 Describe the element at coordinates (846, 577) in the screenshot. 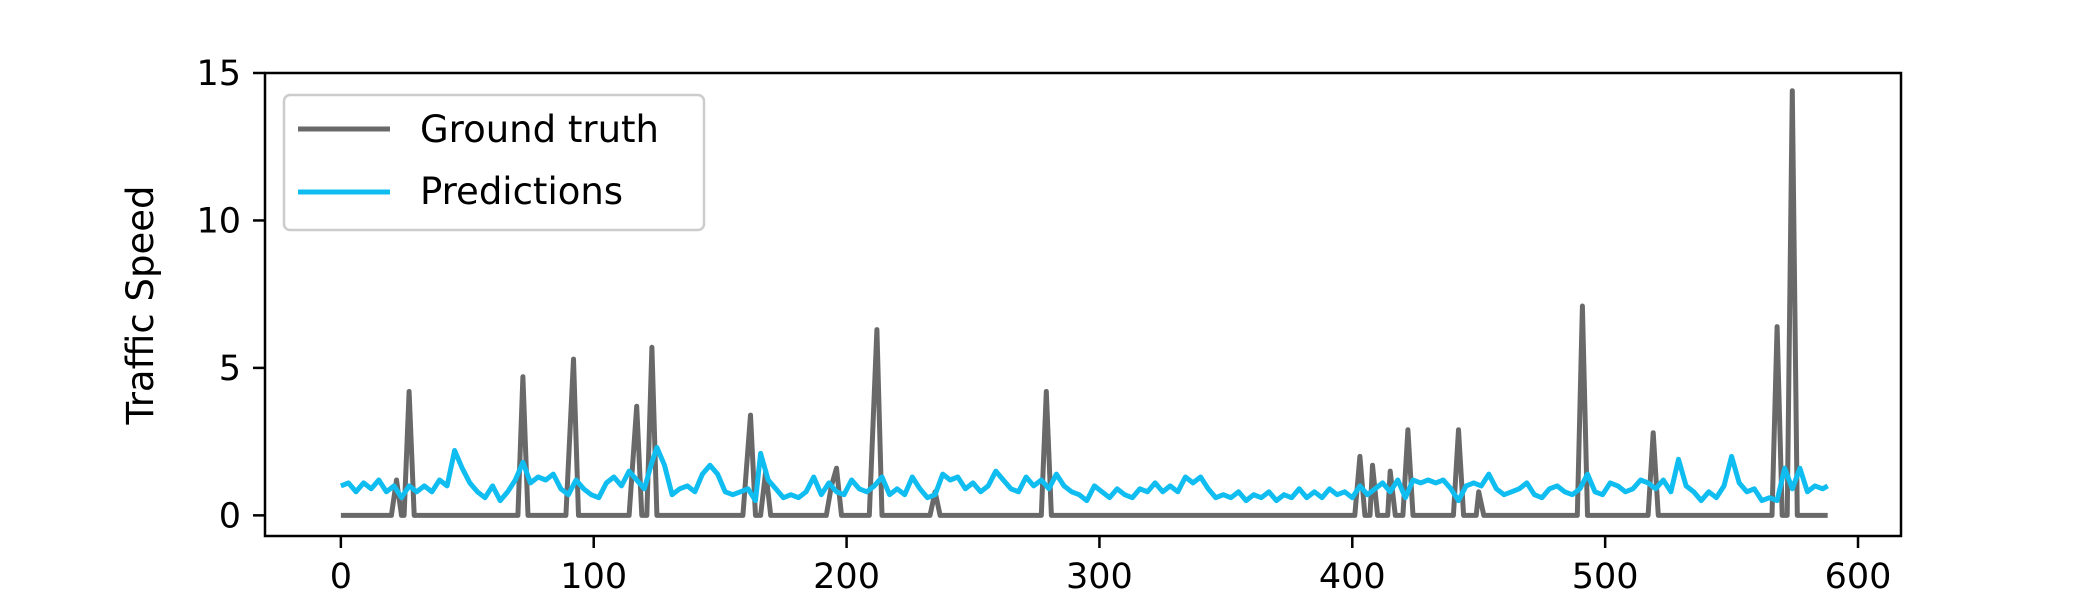

I see `x-tick-label: 200` at that location.